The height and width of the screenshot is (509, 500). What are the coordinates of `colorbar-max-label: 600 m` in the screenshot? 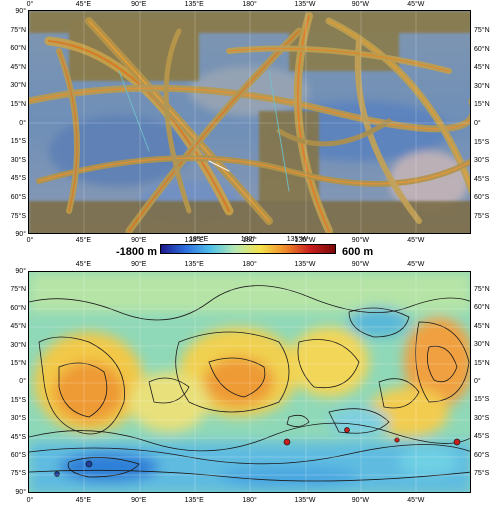 It's located at (358, 252).